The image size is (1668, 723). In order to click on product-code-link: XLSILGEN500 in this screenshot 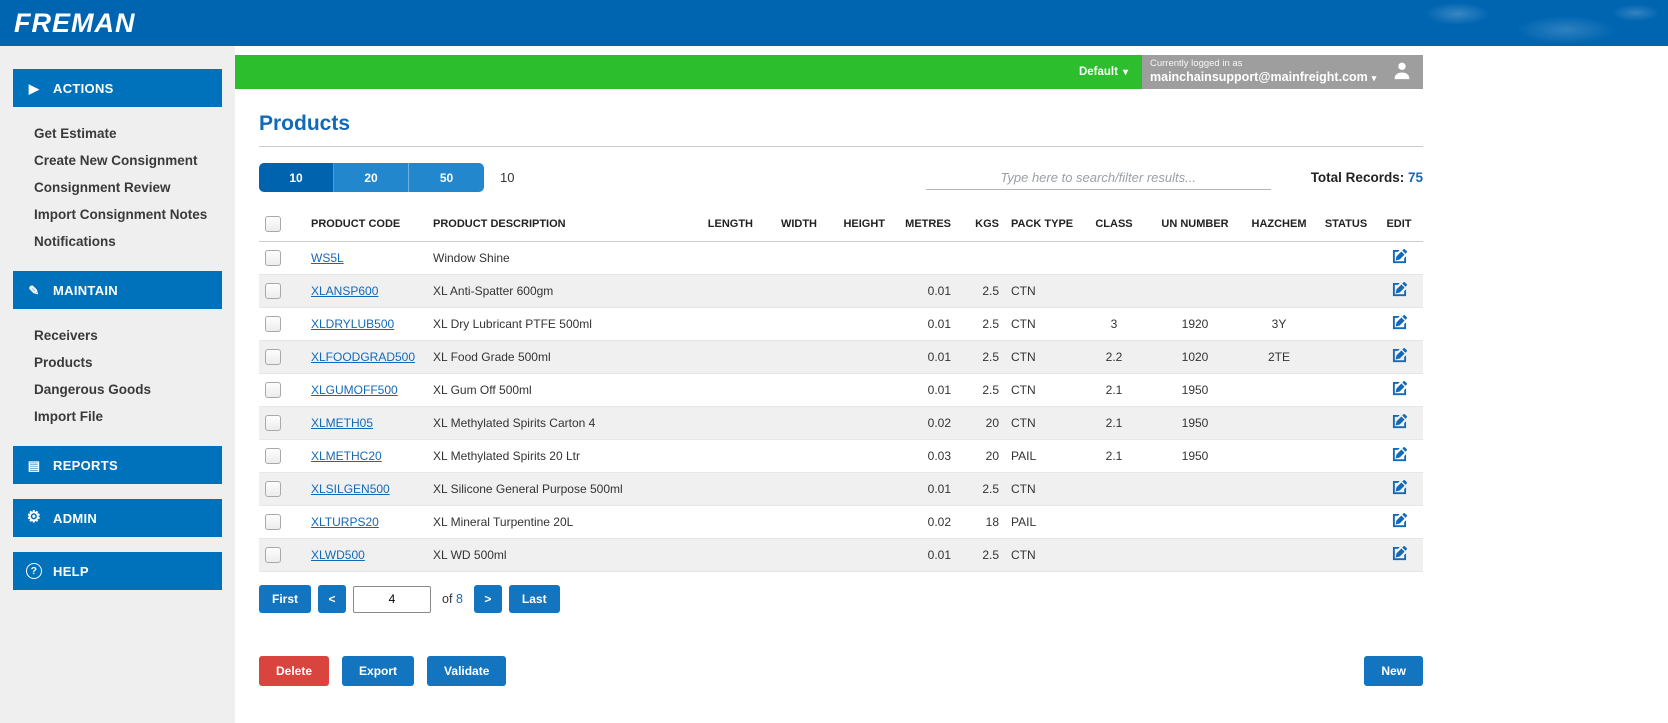, I will do `click(350, 489)`.